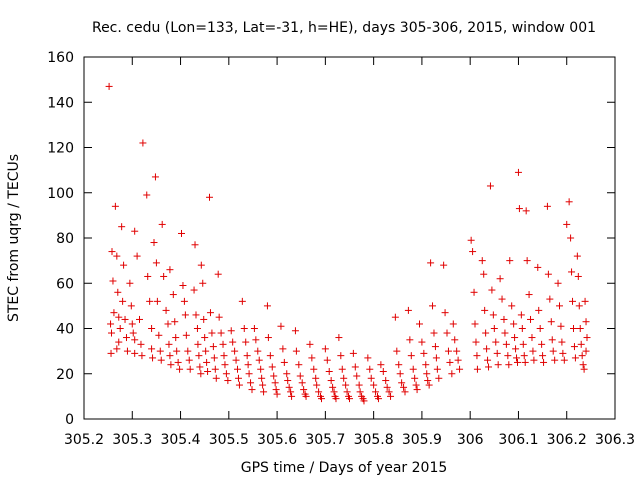  Describe the element at coordinates (229, 440) in the screenshot. I see `x-tick-label: 305.5` at that location.